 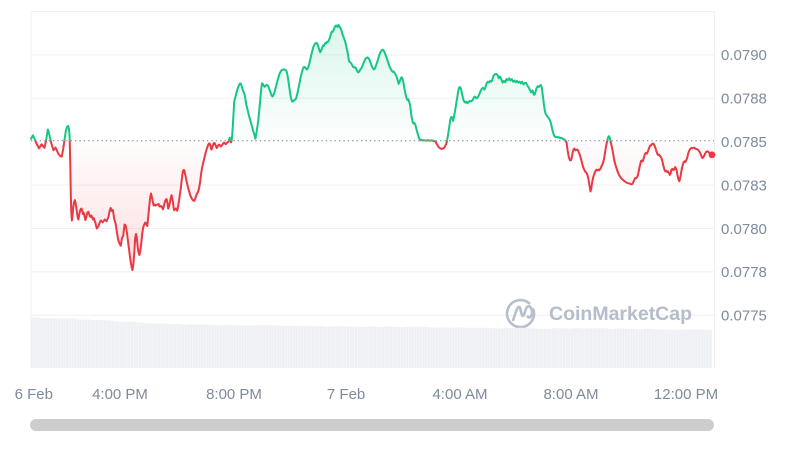 What do you see at coordinates (744, 229) in the screenshot?
I see `svg-text: 0.0780` at bounding box center [744, 229].